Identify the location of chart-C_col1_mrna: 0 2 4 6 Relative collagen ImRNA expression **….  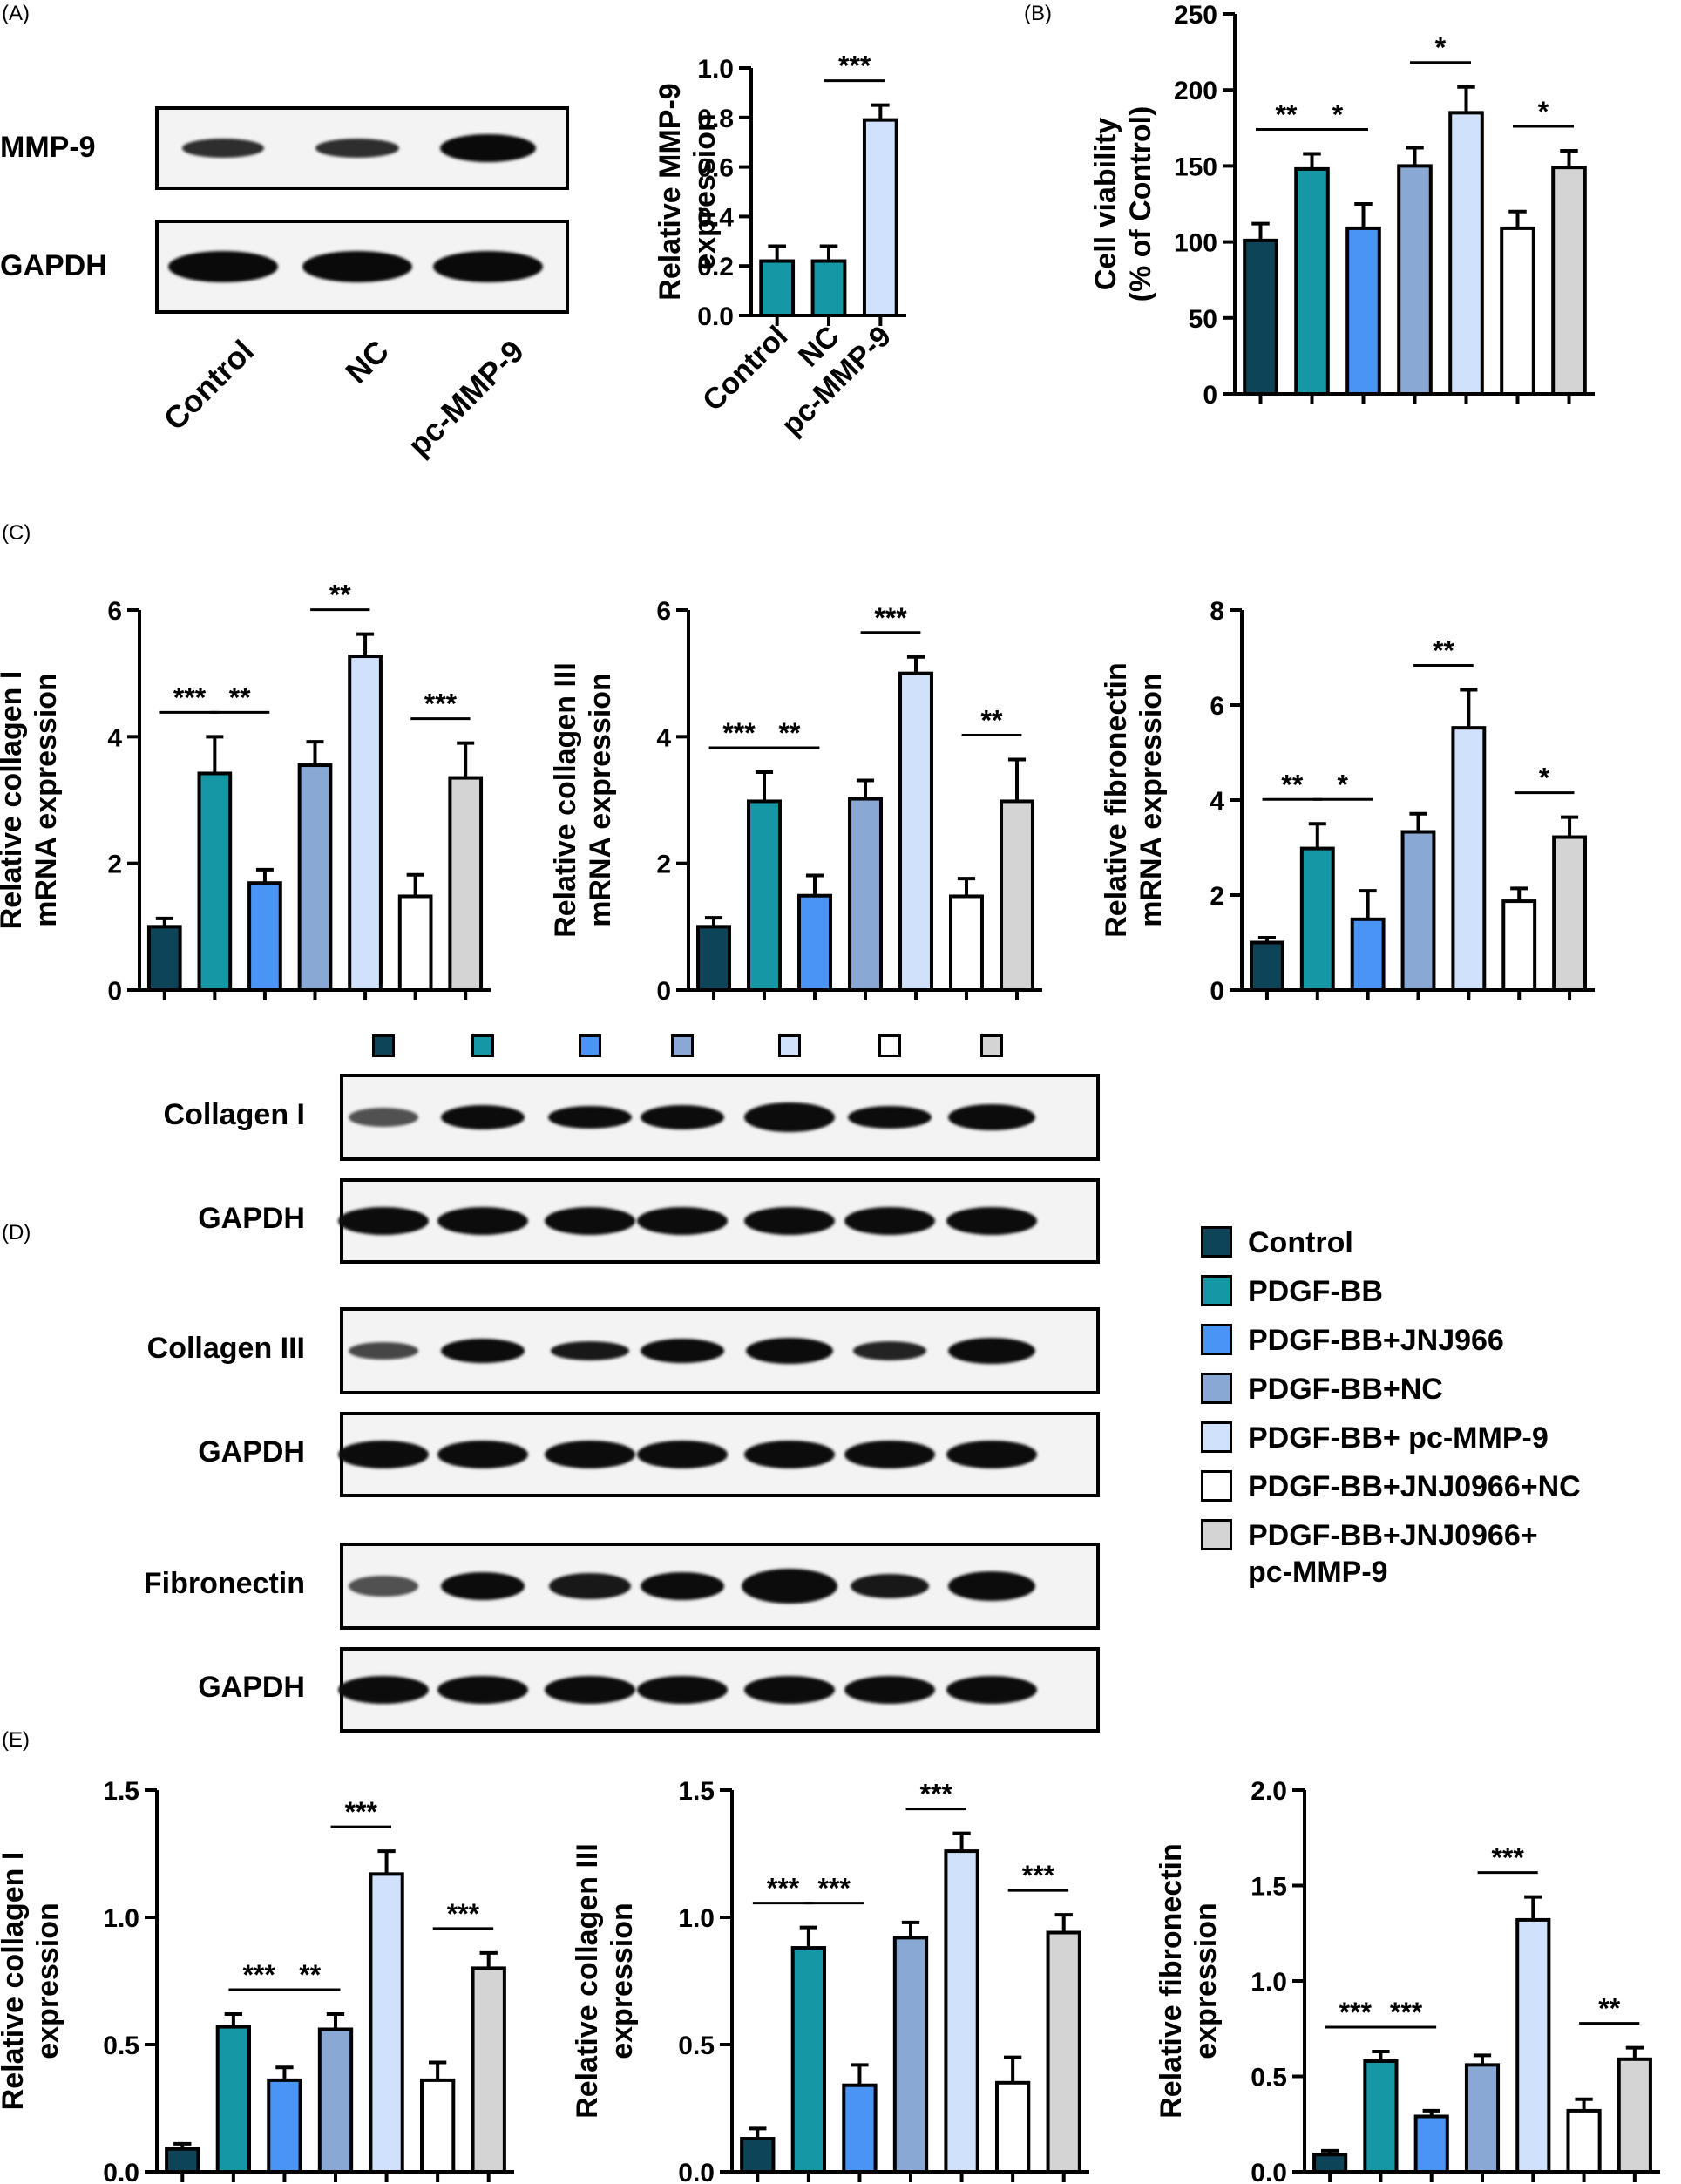
(246, 793).